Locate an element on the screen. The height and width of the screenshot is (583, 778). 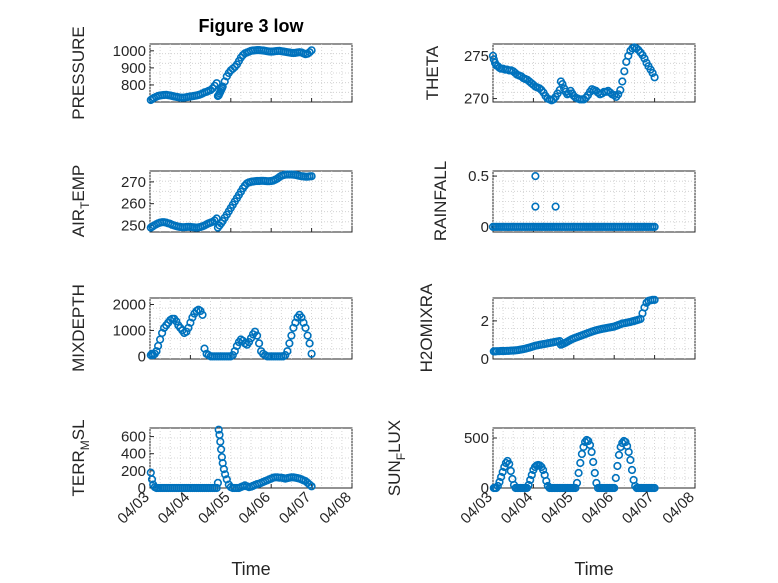
h2omixra-ytick-label: 2 is located at coordinates (485, 321).